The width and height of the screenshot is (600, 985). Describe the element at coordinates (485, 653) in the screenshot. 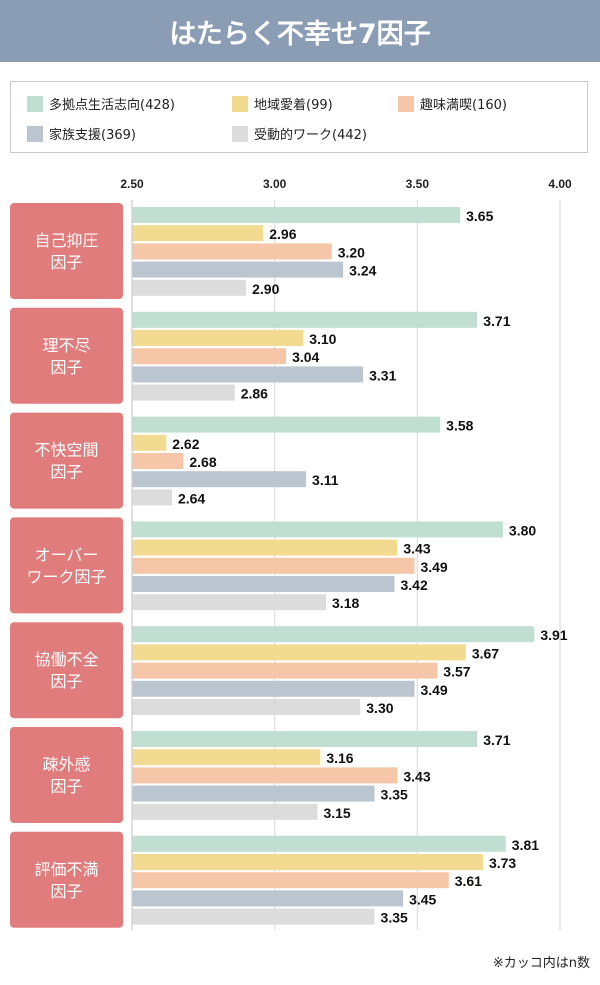

I see `data-label: 3.67` at that location.